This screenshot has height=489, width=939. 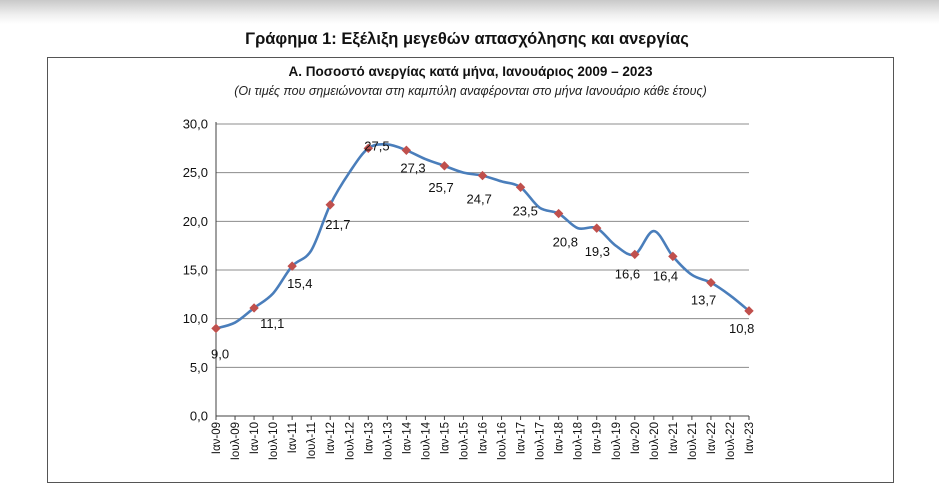 What do you see at coordinates (388, 441) in the screenshot?
I see `x-tick-label: Ιουλ-13` at bounding box center [388, 441].